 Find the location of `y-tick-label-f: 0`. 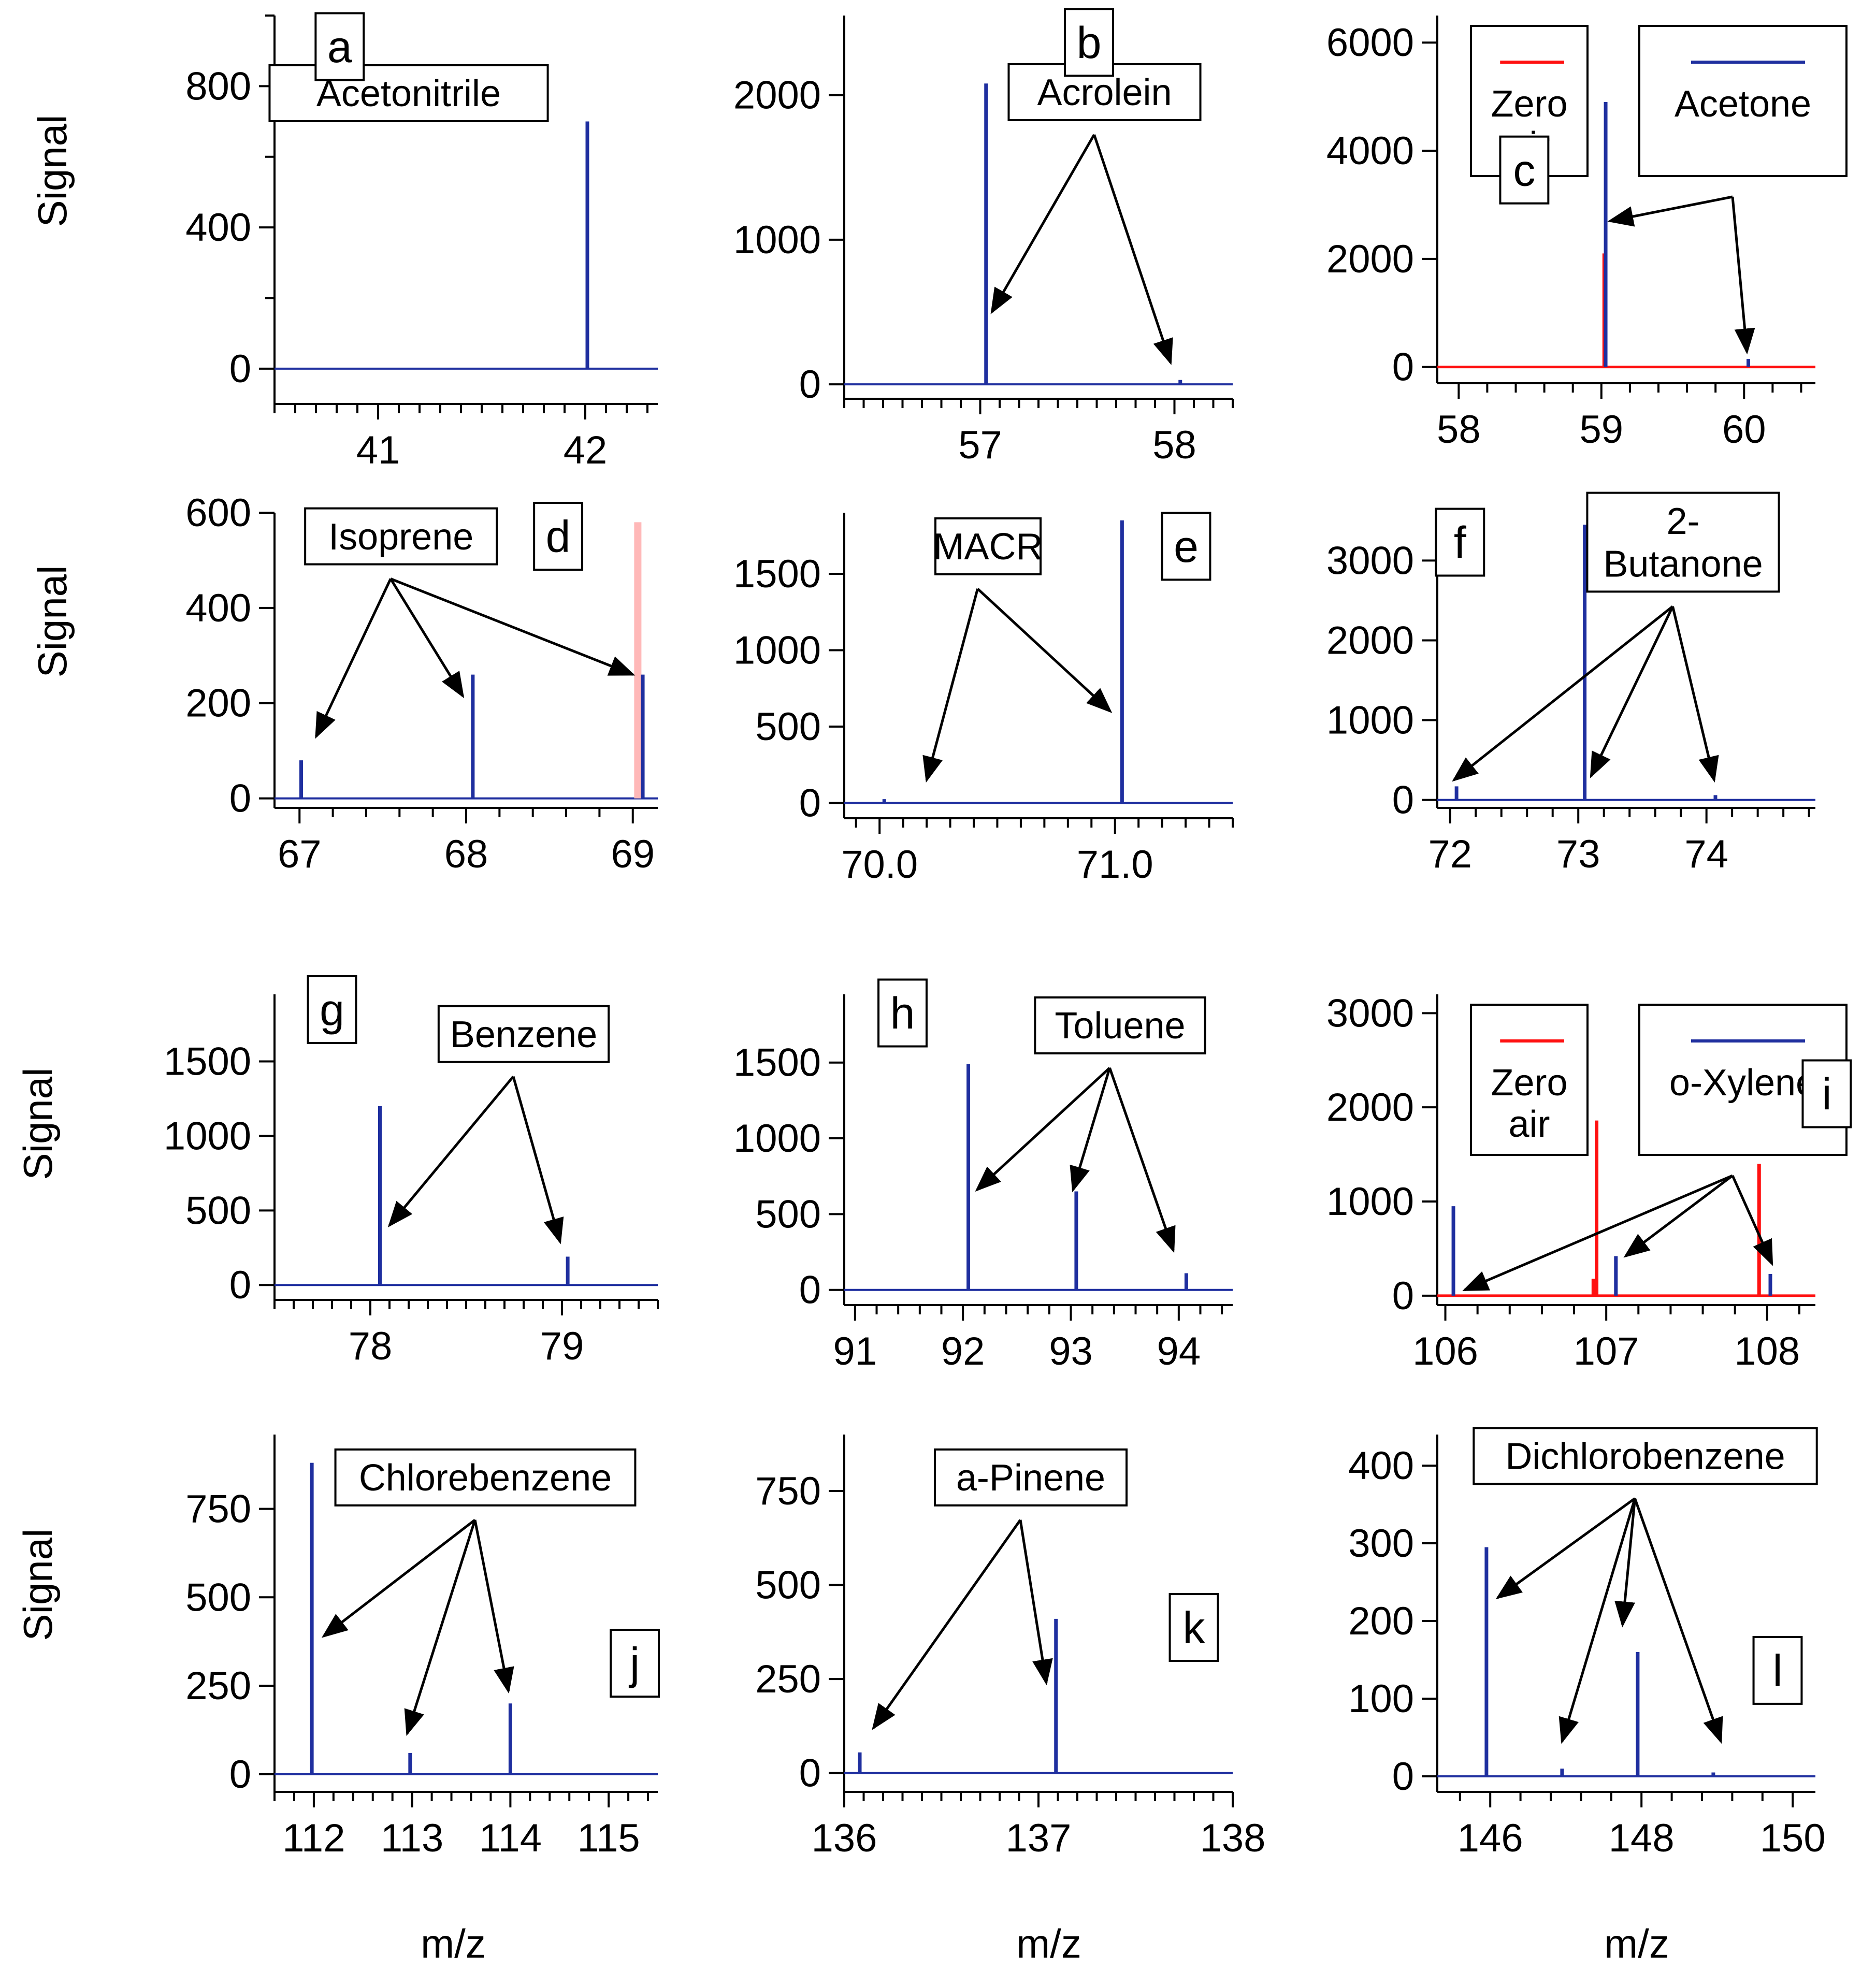

y-tick-label-f: 0 is located at coordinates (1403, 800).